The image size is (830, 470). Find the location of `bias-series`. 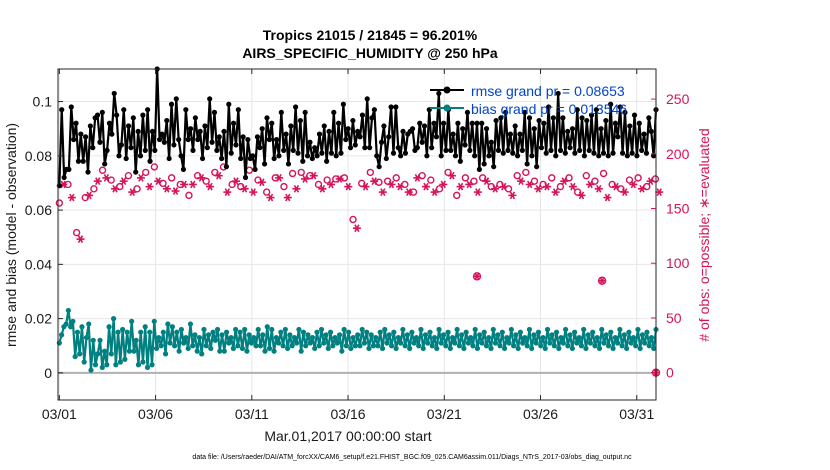

bias-series is located at coordinates (357, 340).